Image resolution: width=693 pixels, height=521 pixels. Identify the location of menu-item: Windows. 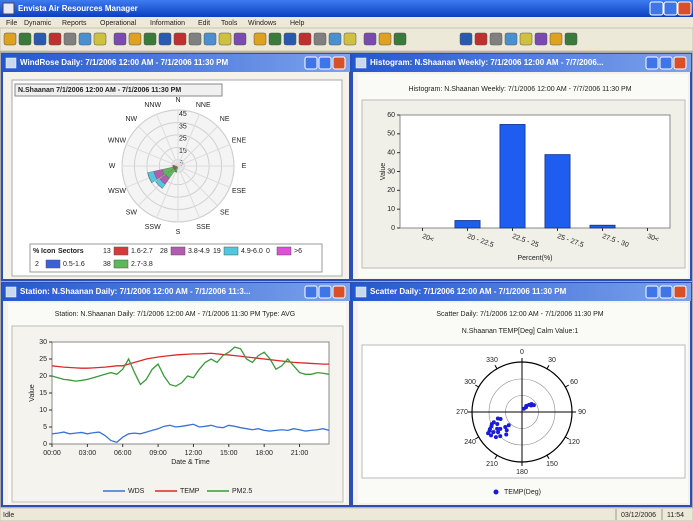
(262, 23).